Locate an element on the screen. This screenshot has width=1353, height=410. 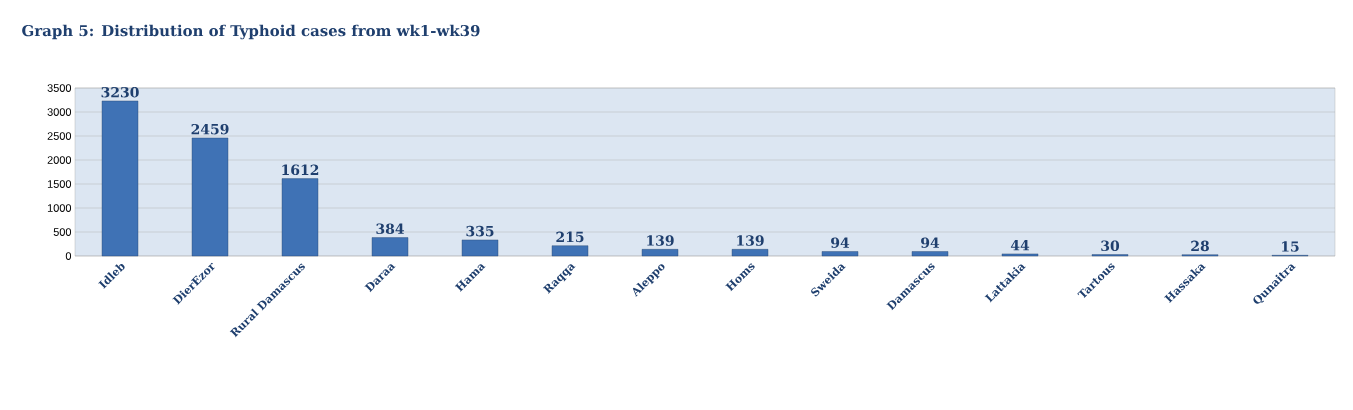
data-label: 1612 is located at coordinates (300, 170).